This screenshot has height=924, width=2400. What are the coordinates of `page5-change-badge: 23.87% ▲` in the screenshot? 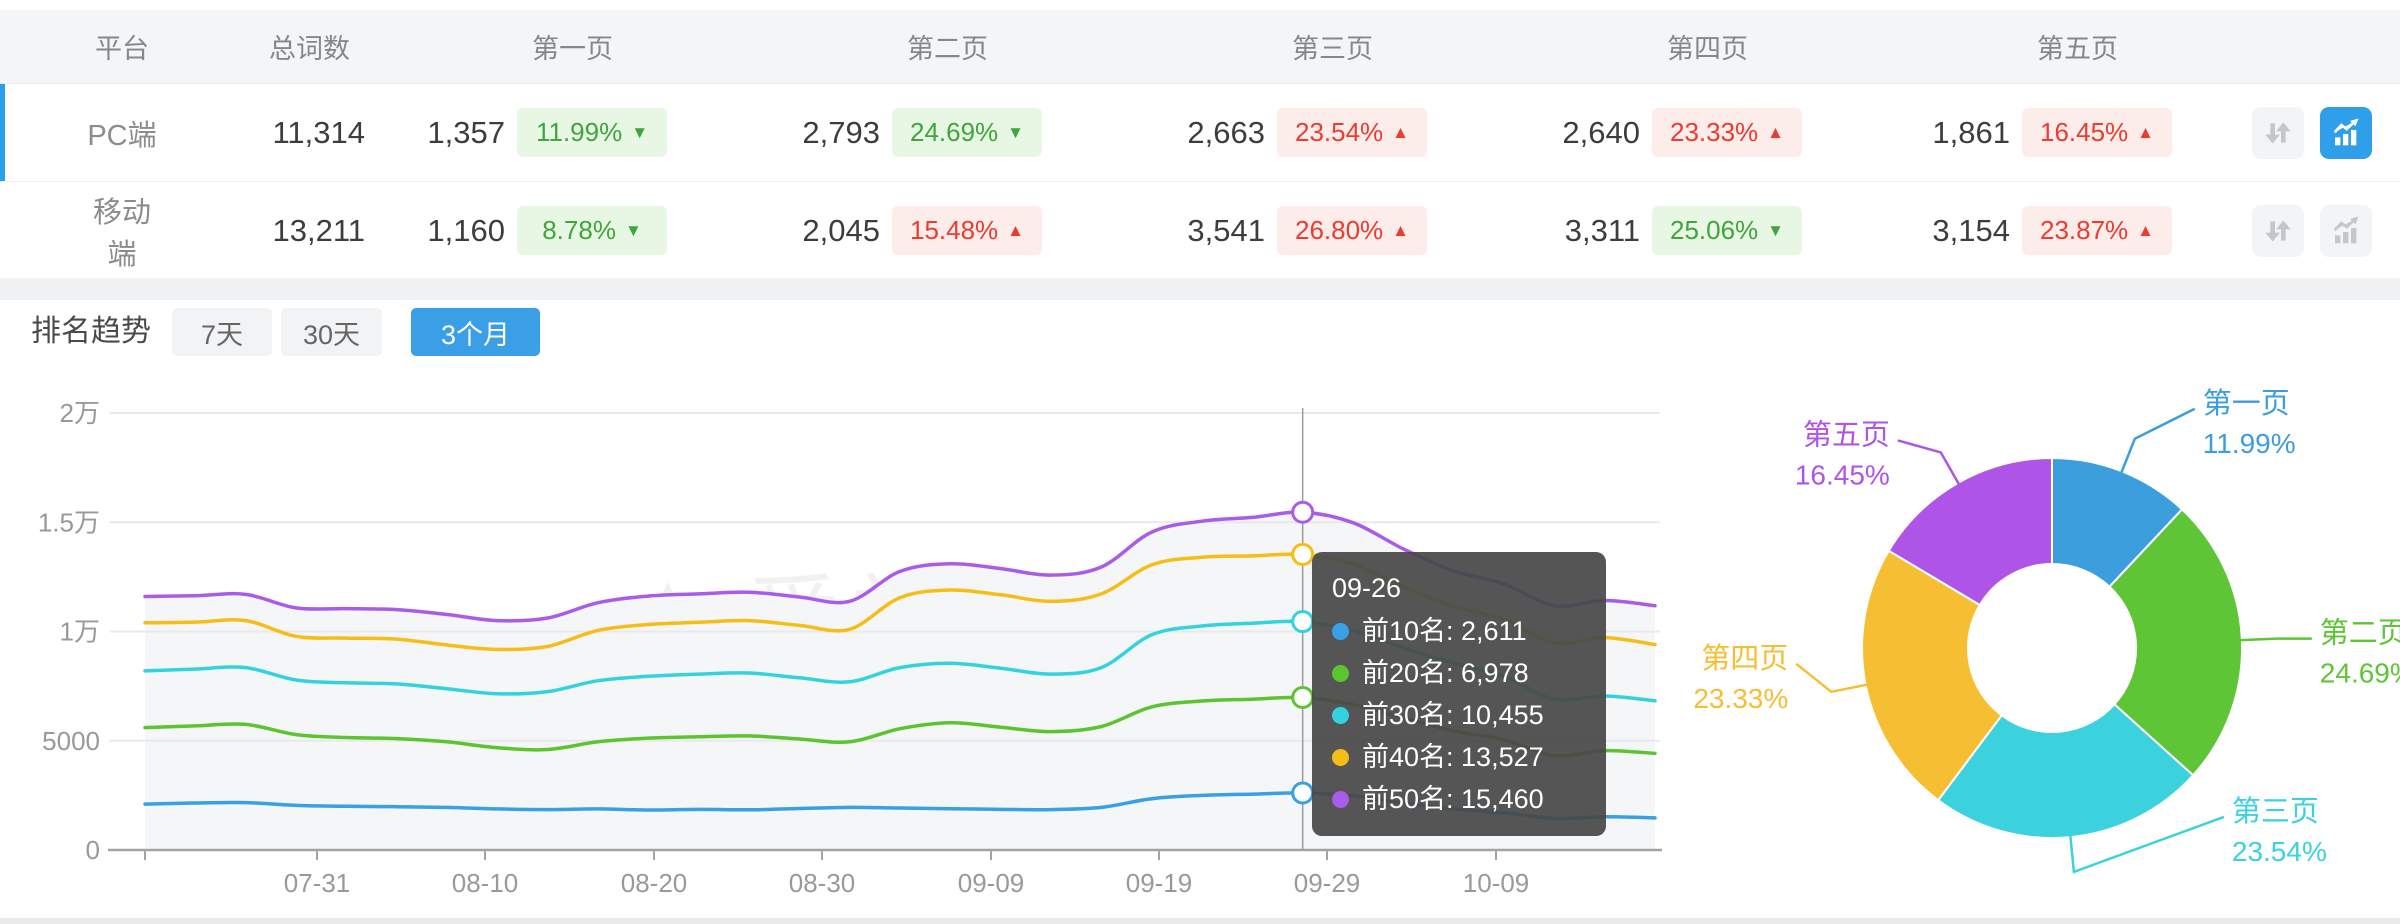 It's located at (2097, 230).